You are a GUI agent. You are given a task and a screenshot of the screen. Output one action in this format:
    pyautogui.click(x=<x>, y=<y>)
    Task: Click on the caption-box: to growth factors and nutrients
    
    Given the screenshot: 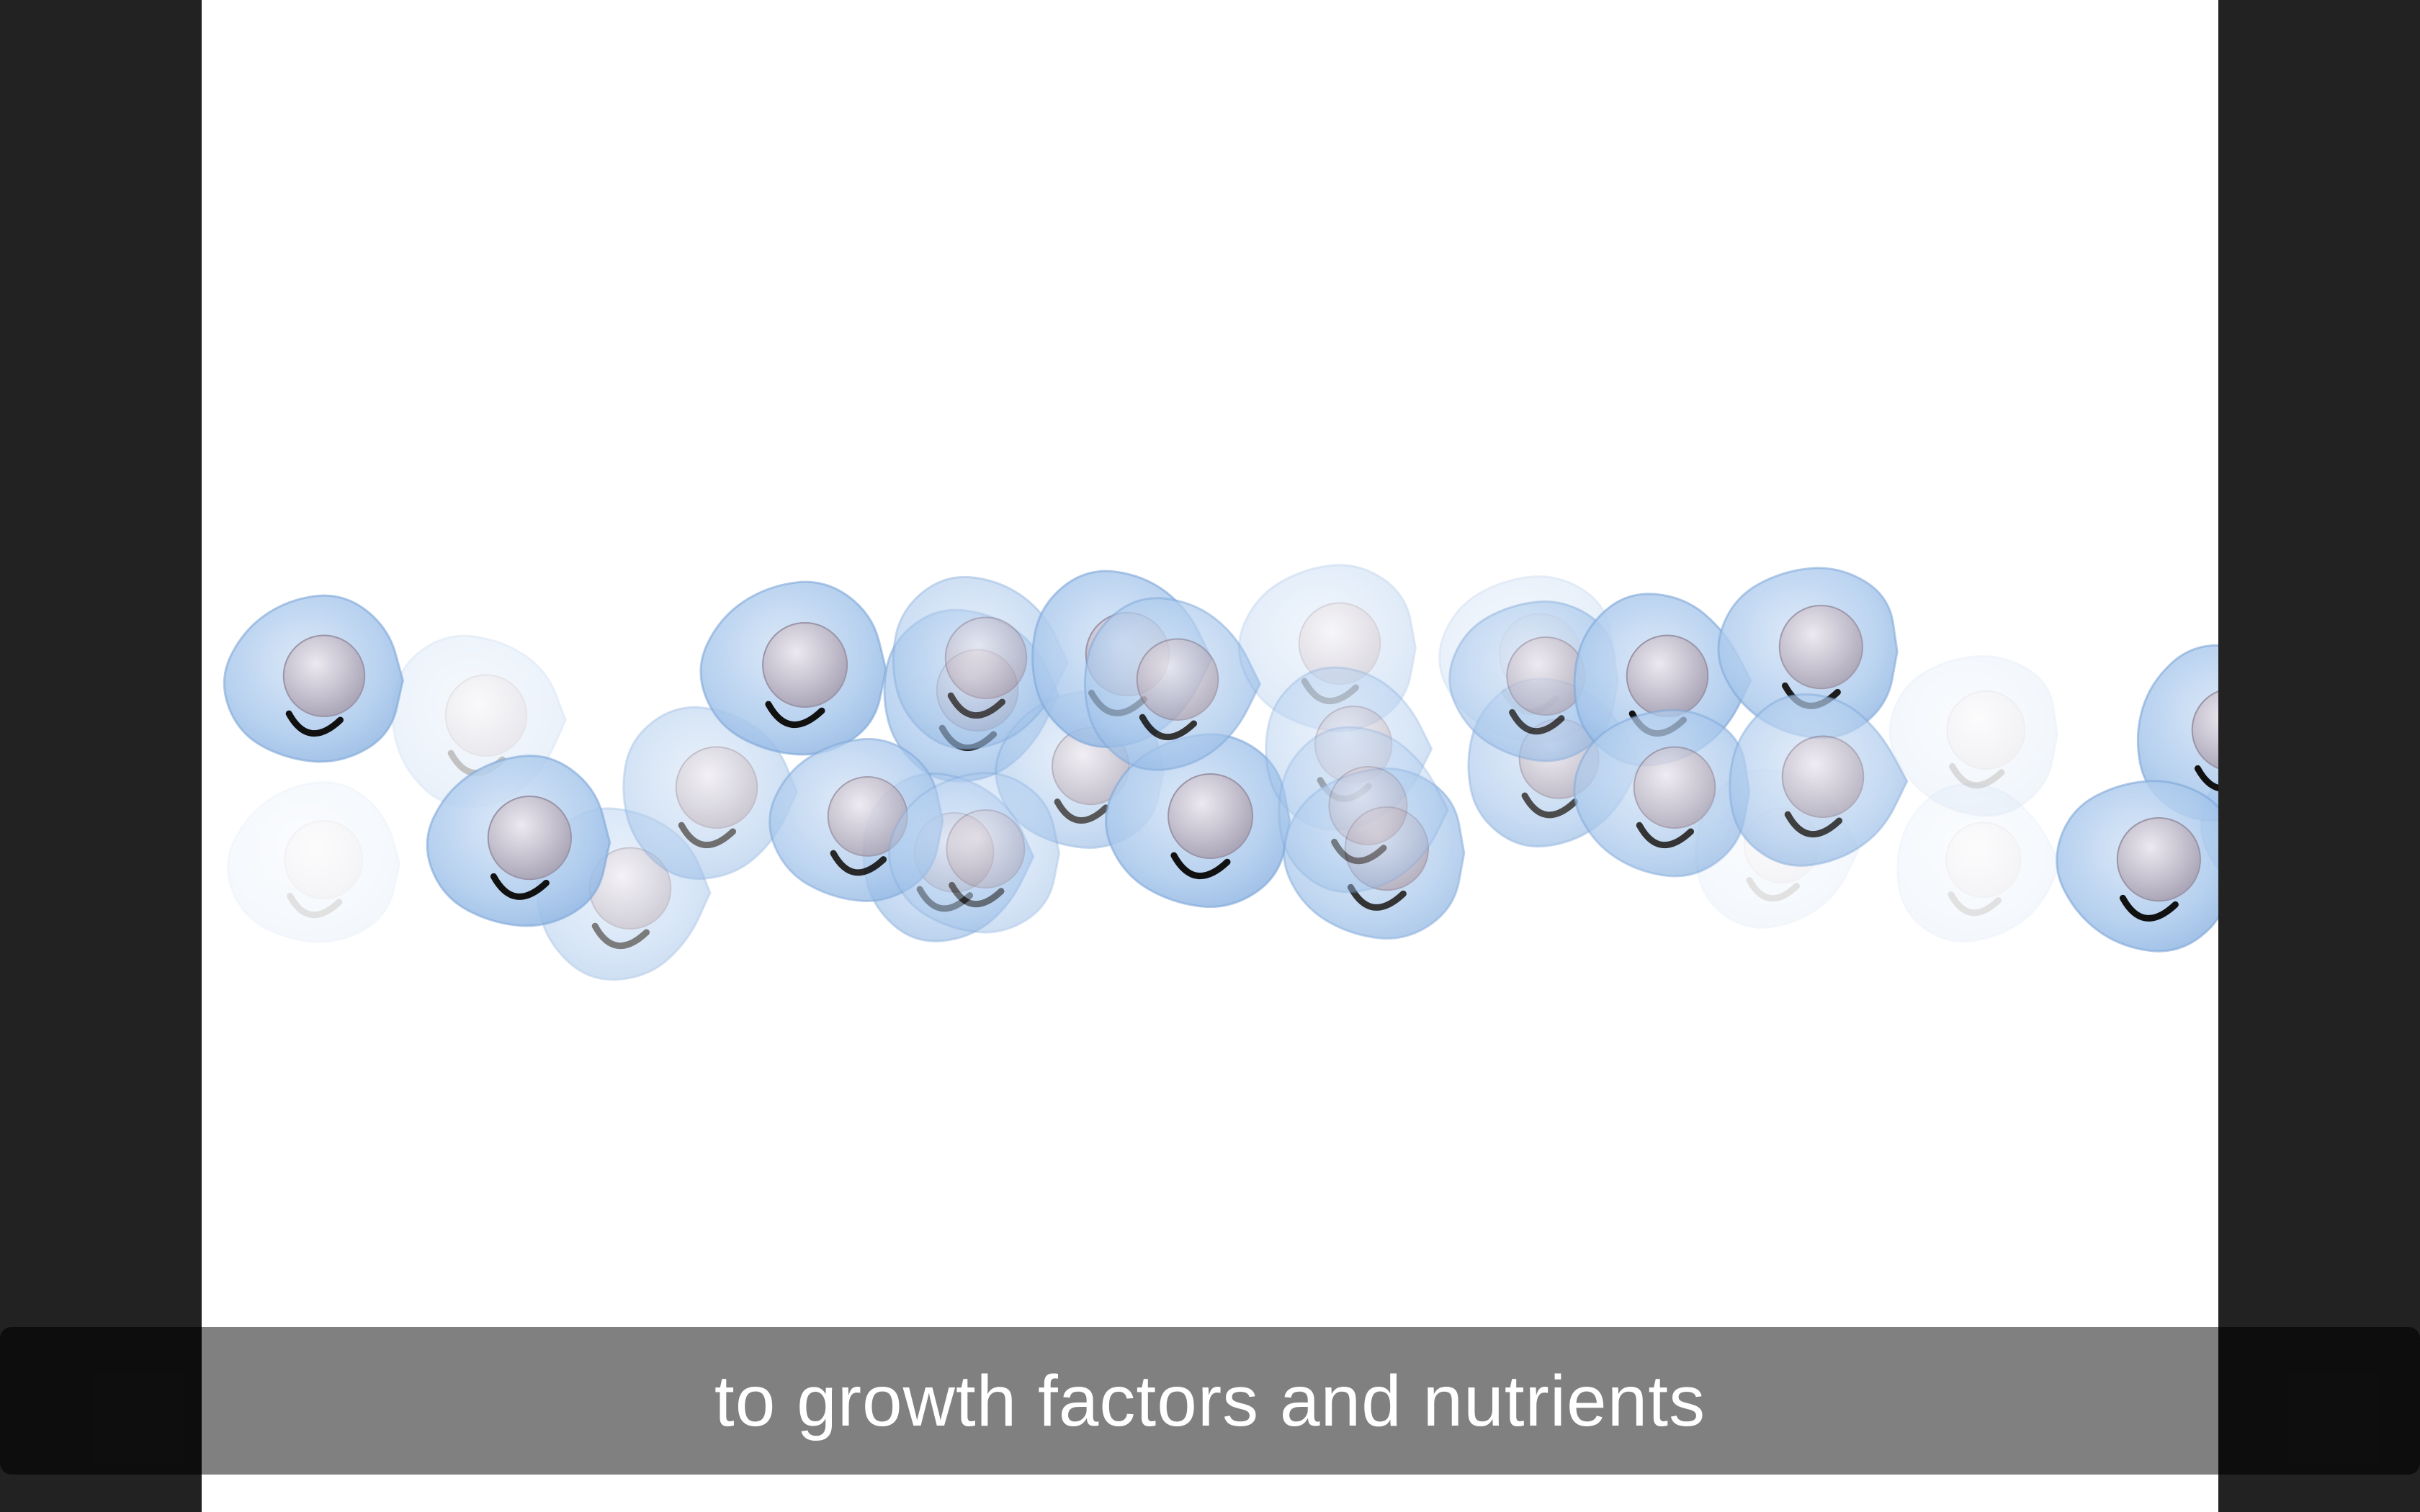 What is the action you would take?
    pyautogui.click(x=1210, y=1401)
    